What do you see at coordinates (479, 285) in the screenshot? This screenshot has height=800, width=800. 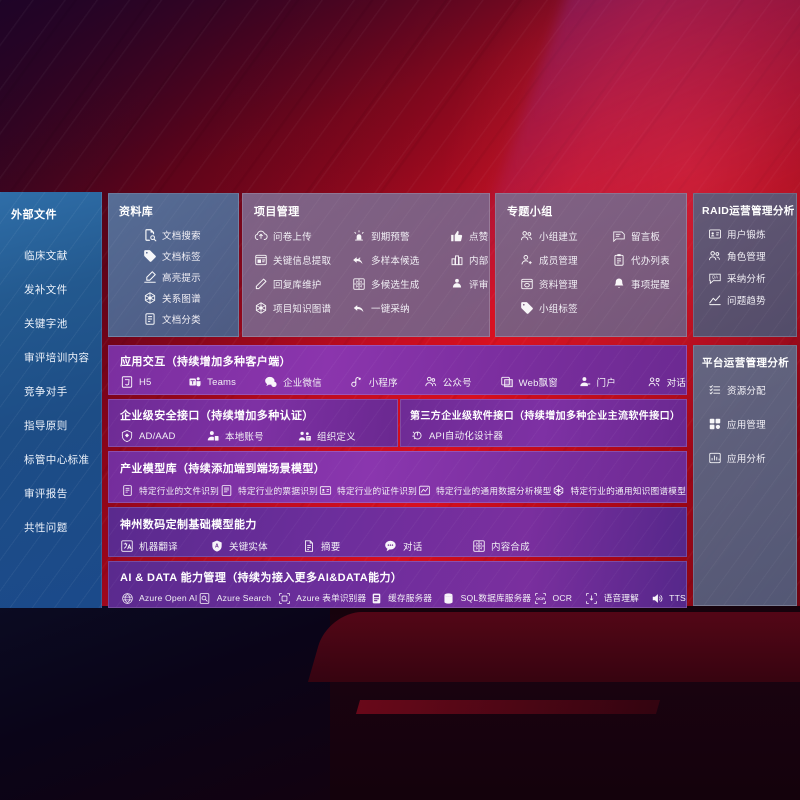 I see `project-item-label: 评审员画像` at bounding box center [479, 285].